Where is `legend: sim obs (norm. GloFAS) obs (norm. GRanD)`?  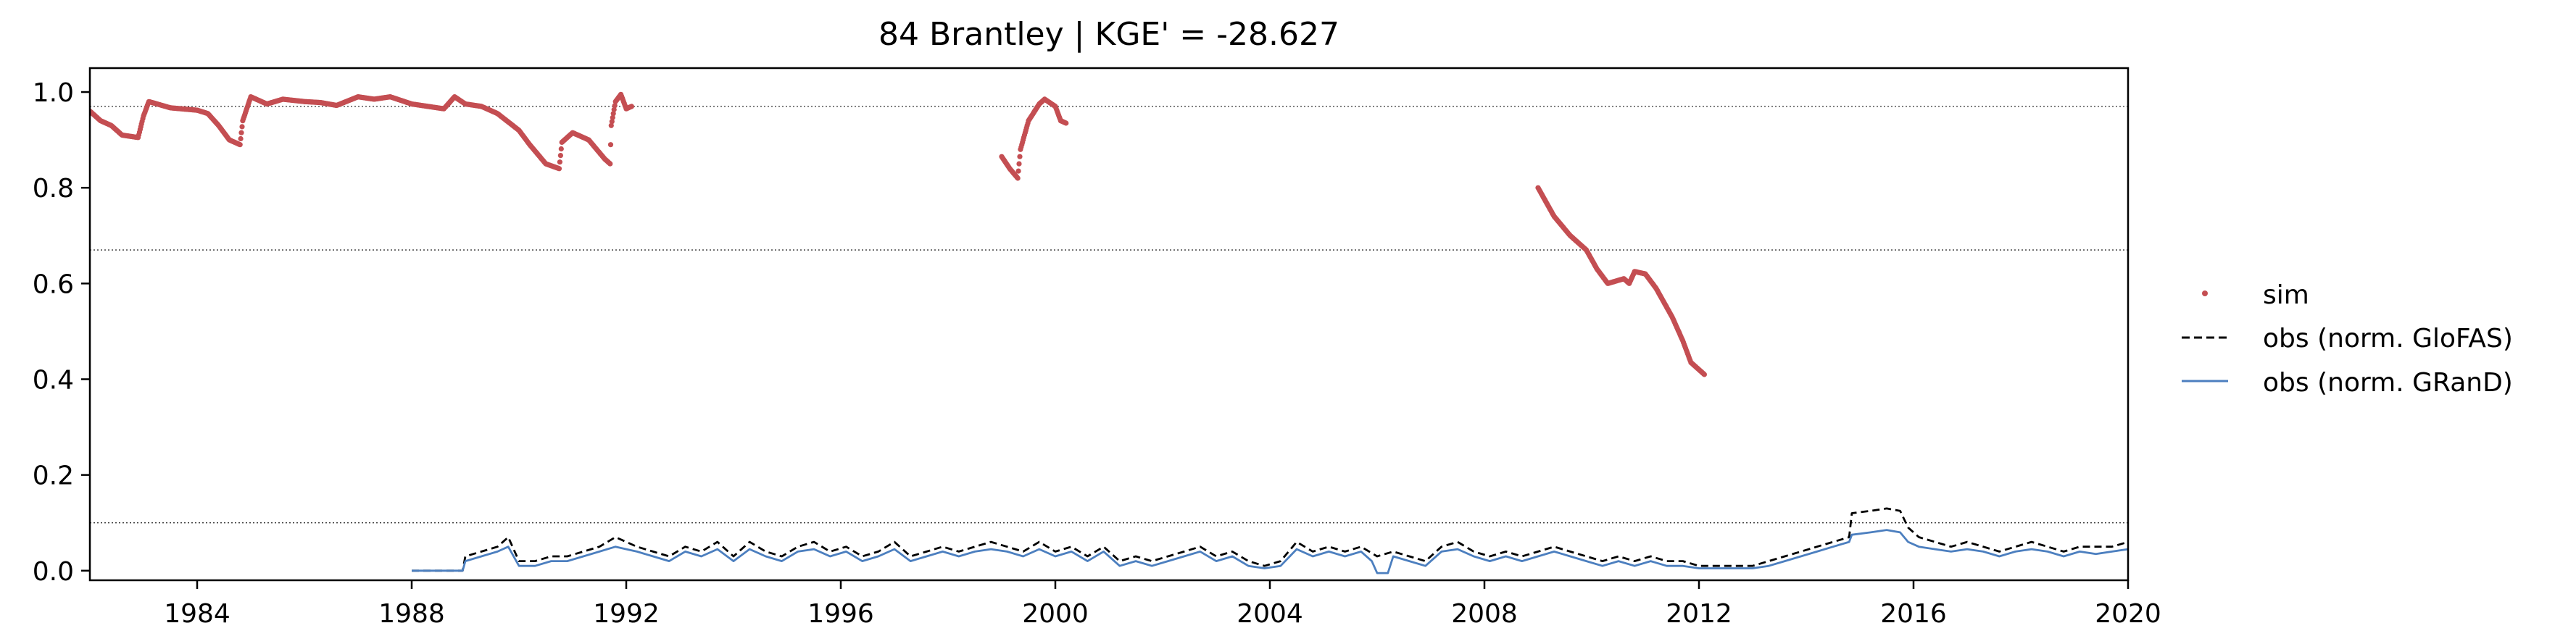
legend: sim obs (norm. GloFAS) obs (norm. GRanD) is located at coordinates (2347, 339).